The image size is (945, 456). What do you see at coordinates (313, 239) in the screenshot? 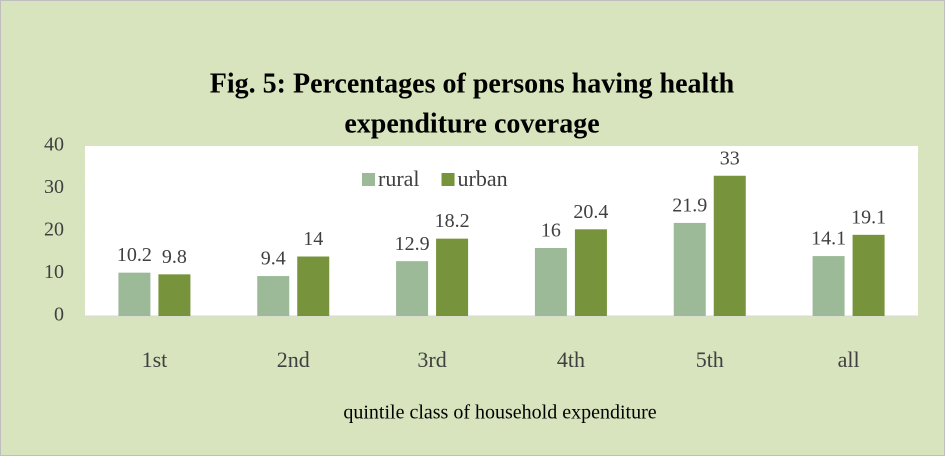
I see `data-label: 14` at bounding box center [313, 239].